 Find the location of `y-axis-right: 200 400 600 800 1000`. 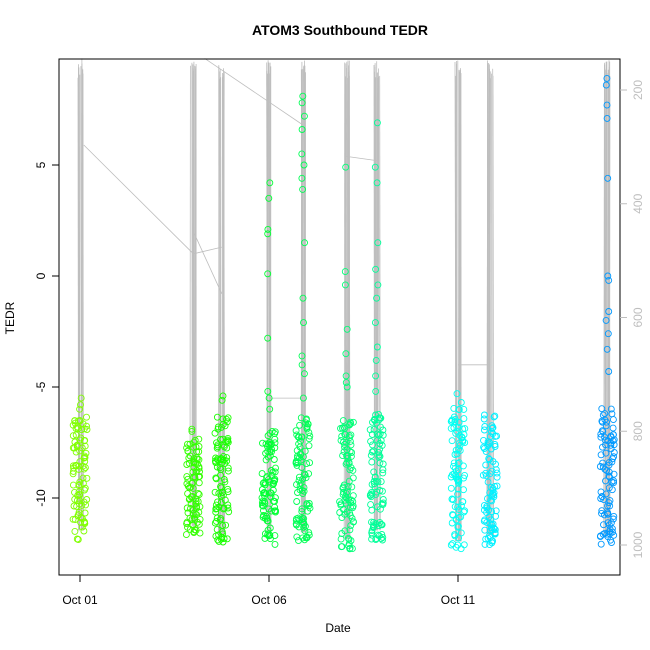

y-axis-right: 200 400 600 800 1000 is located at coordinates (632, 319).